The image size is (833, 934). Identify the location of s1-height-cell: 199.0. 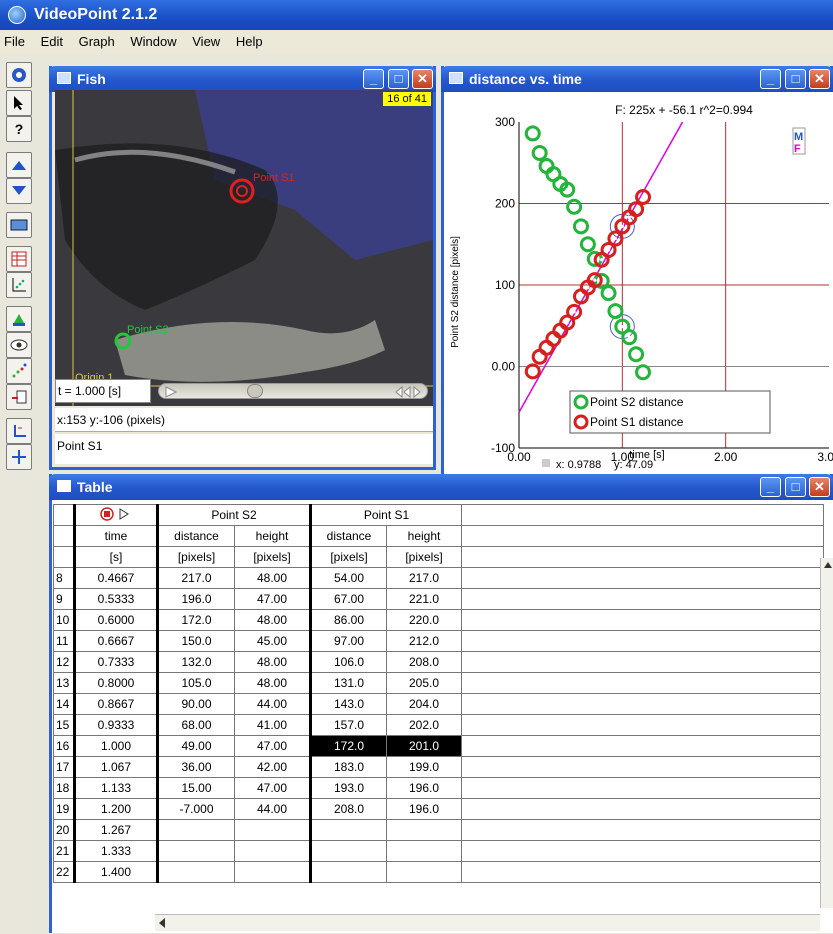
(424, 767).